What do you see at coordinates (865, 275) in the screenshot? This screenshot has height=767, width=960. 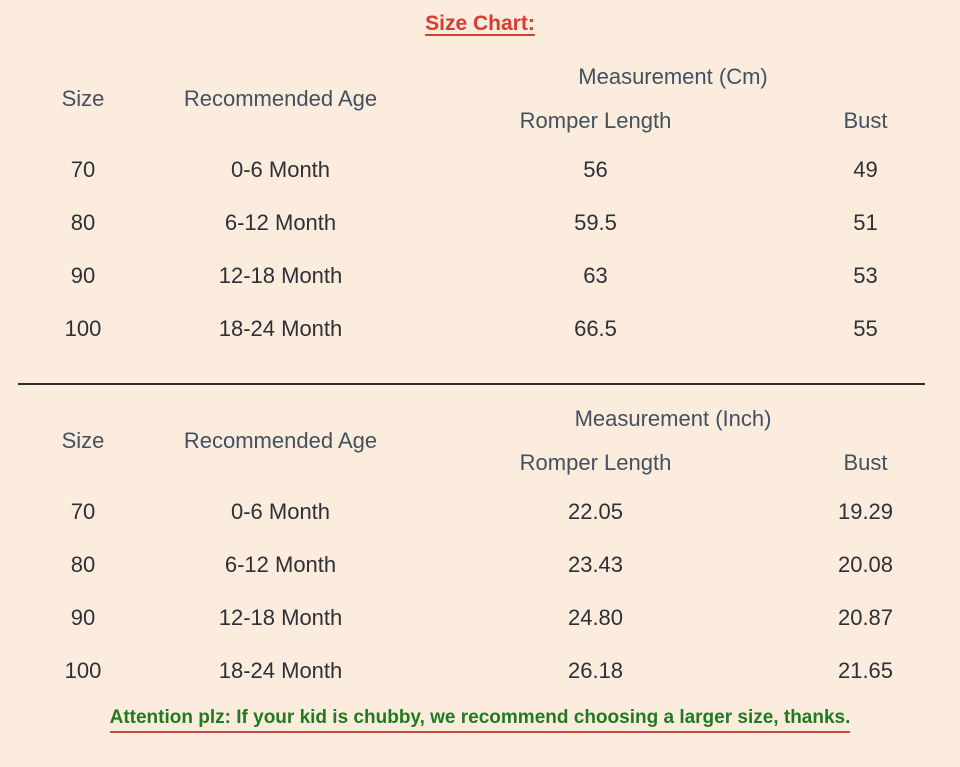 I see `cell-bust: 53` at bounding box center [865, 275].